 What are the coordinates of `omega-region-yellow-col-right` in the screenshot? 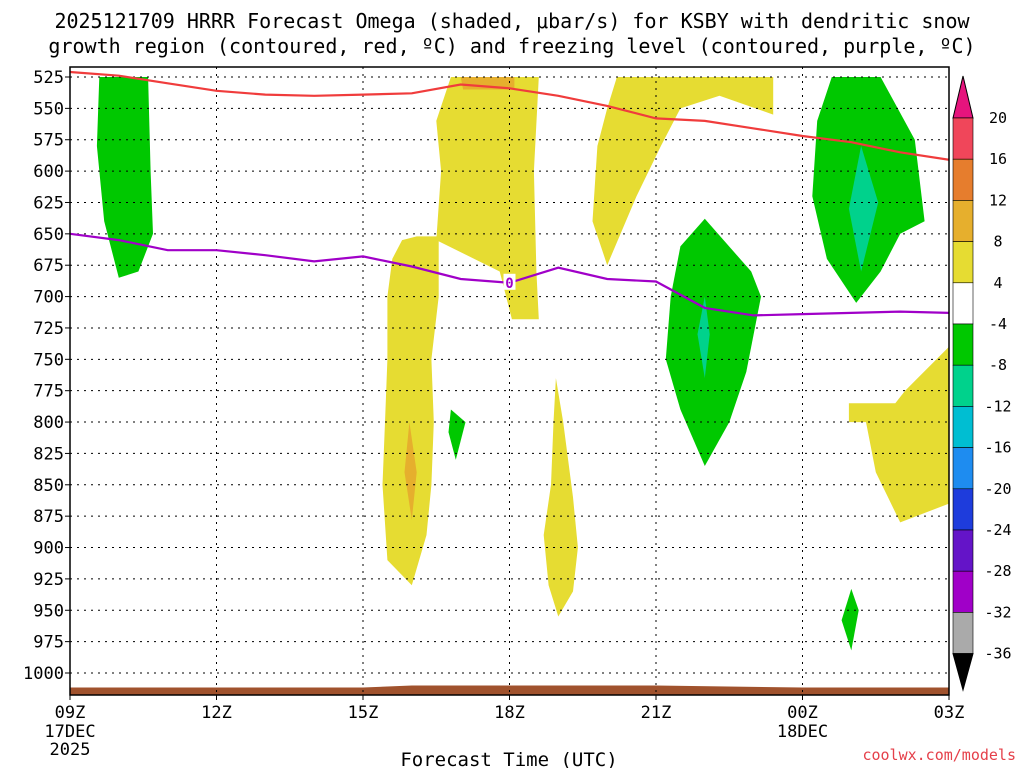 It's located at (683, 171).